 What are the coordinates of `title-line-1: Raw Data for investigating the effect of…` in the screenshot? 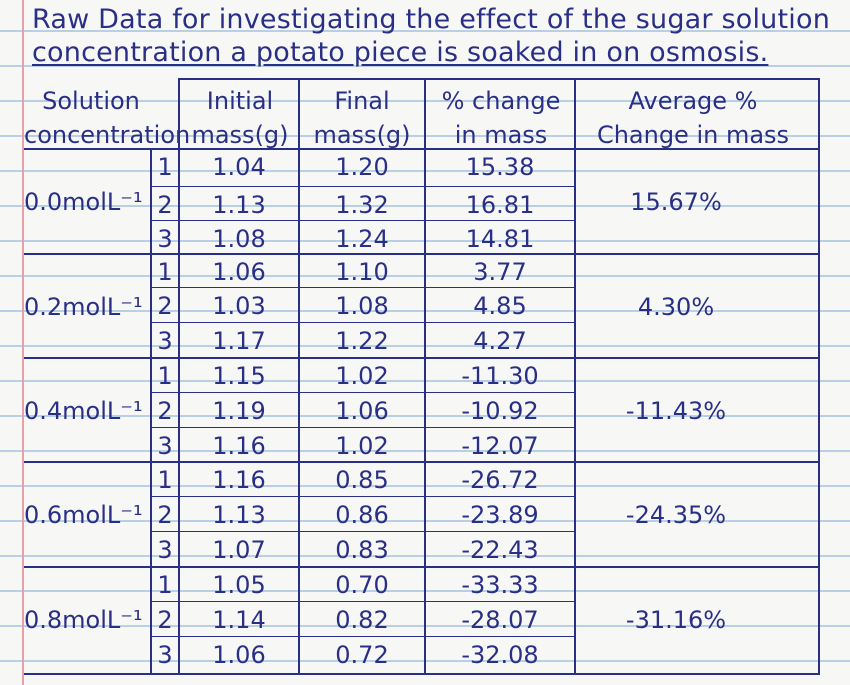 It's located at (431, 19).